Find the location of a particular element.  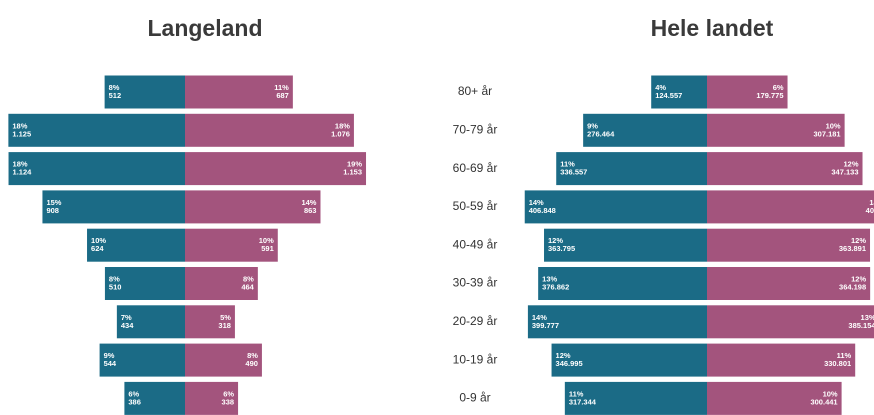

category-label: 30-39 år is located at coordinates (475, 283).